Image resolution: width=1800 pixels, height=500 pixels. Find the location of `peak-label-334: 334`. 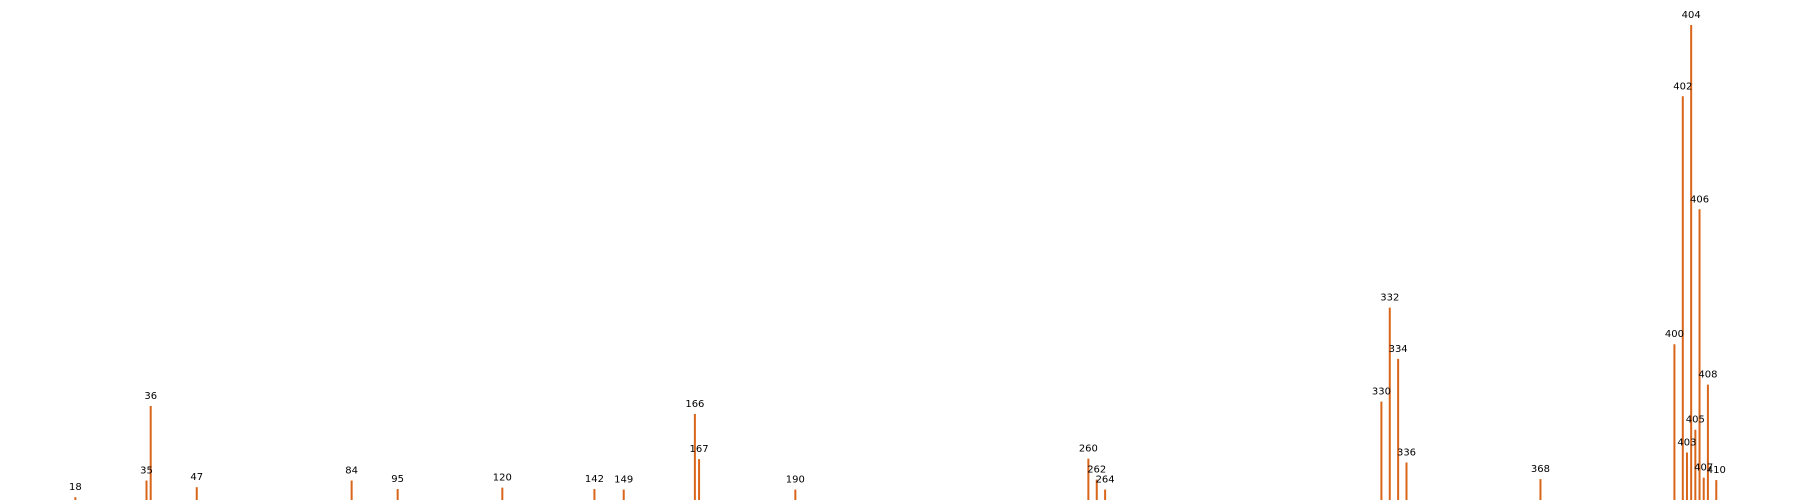

peak-label-334: 334 is located at coordinates (1398, 349).